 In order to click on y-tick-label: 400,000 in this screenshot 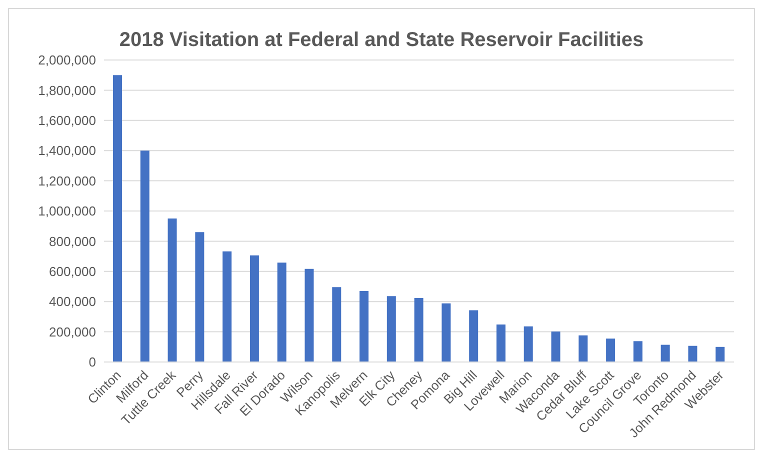, I will do `click(72, 302)`.